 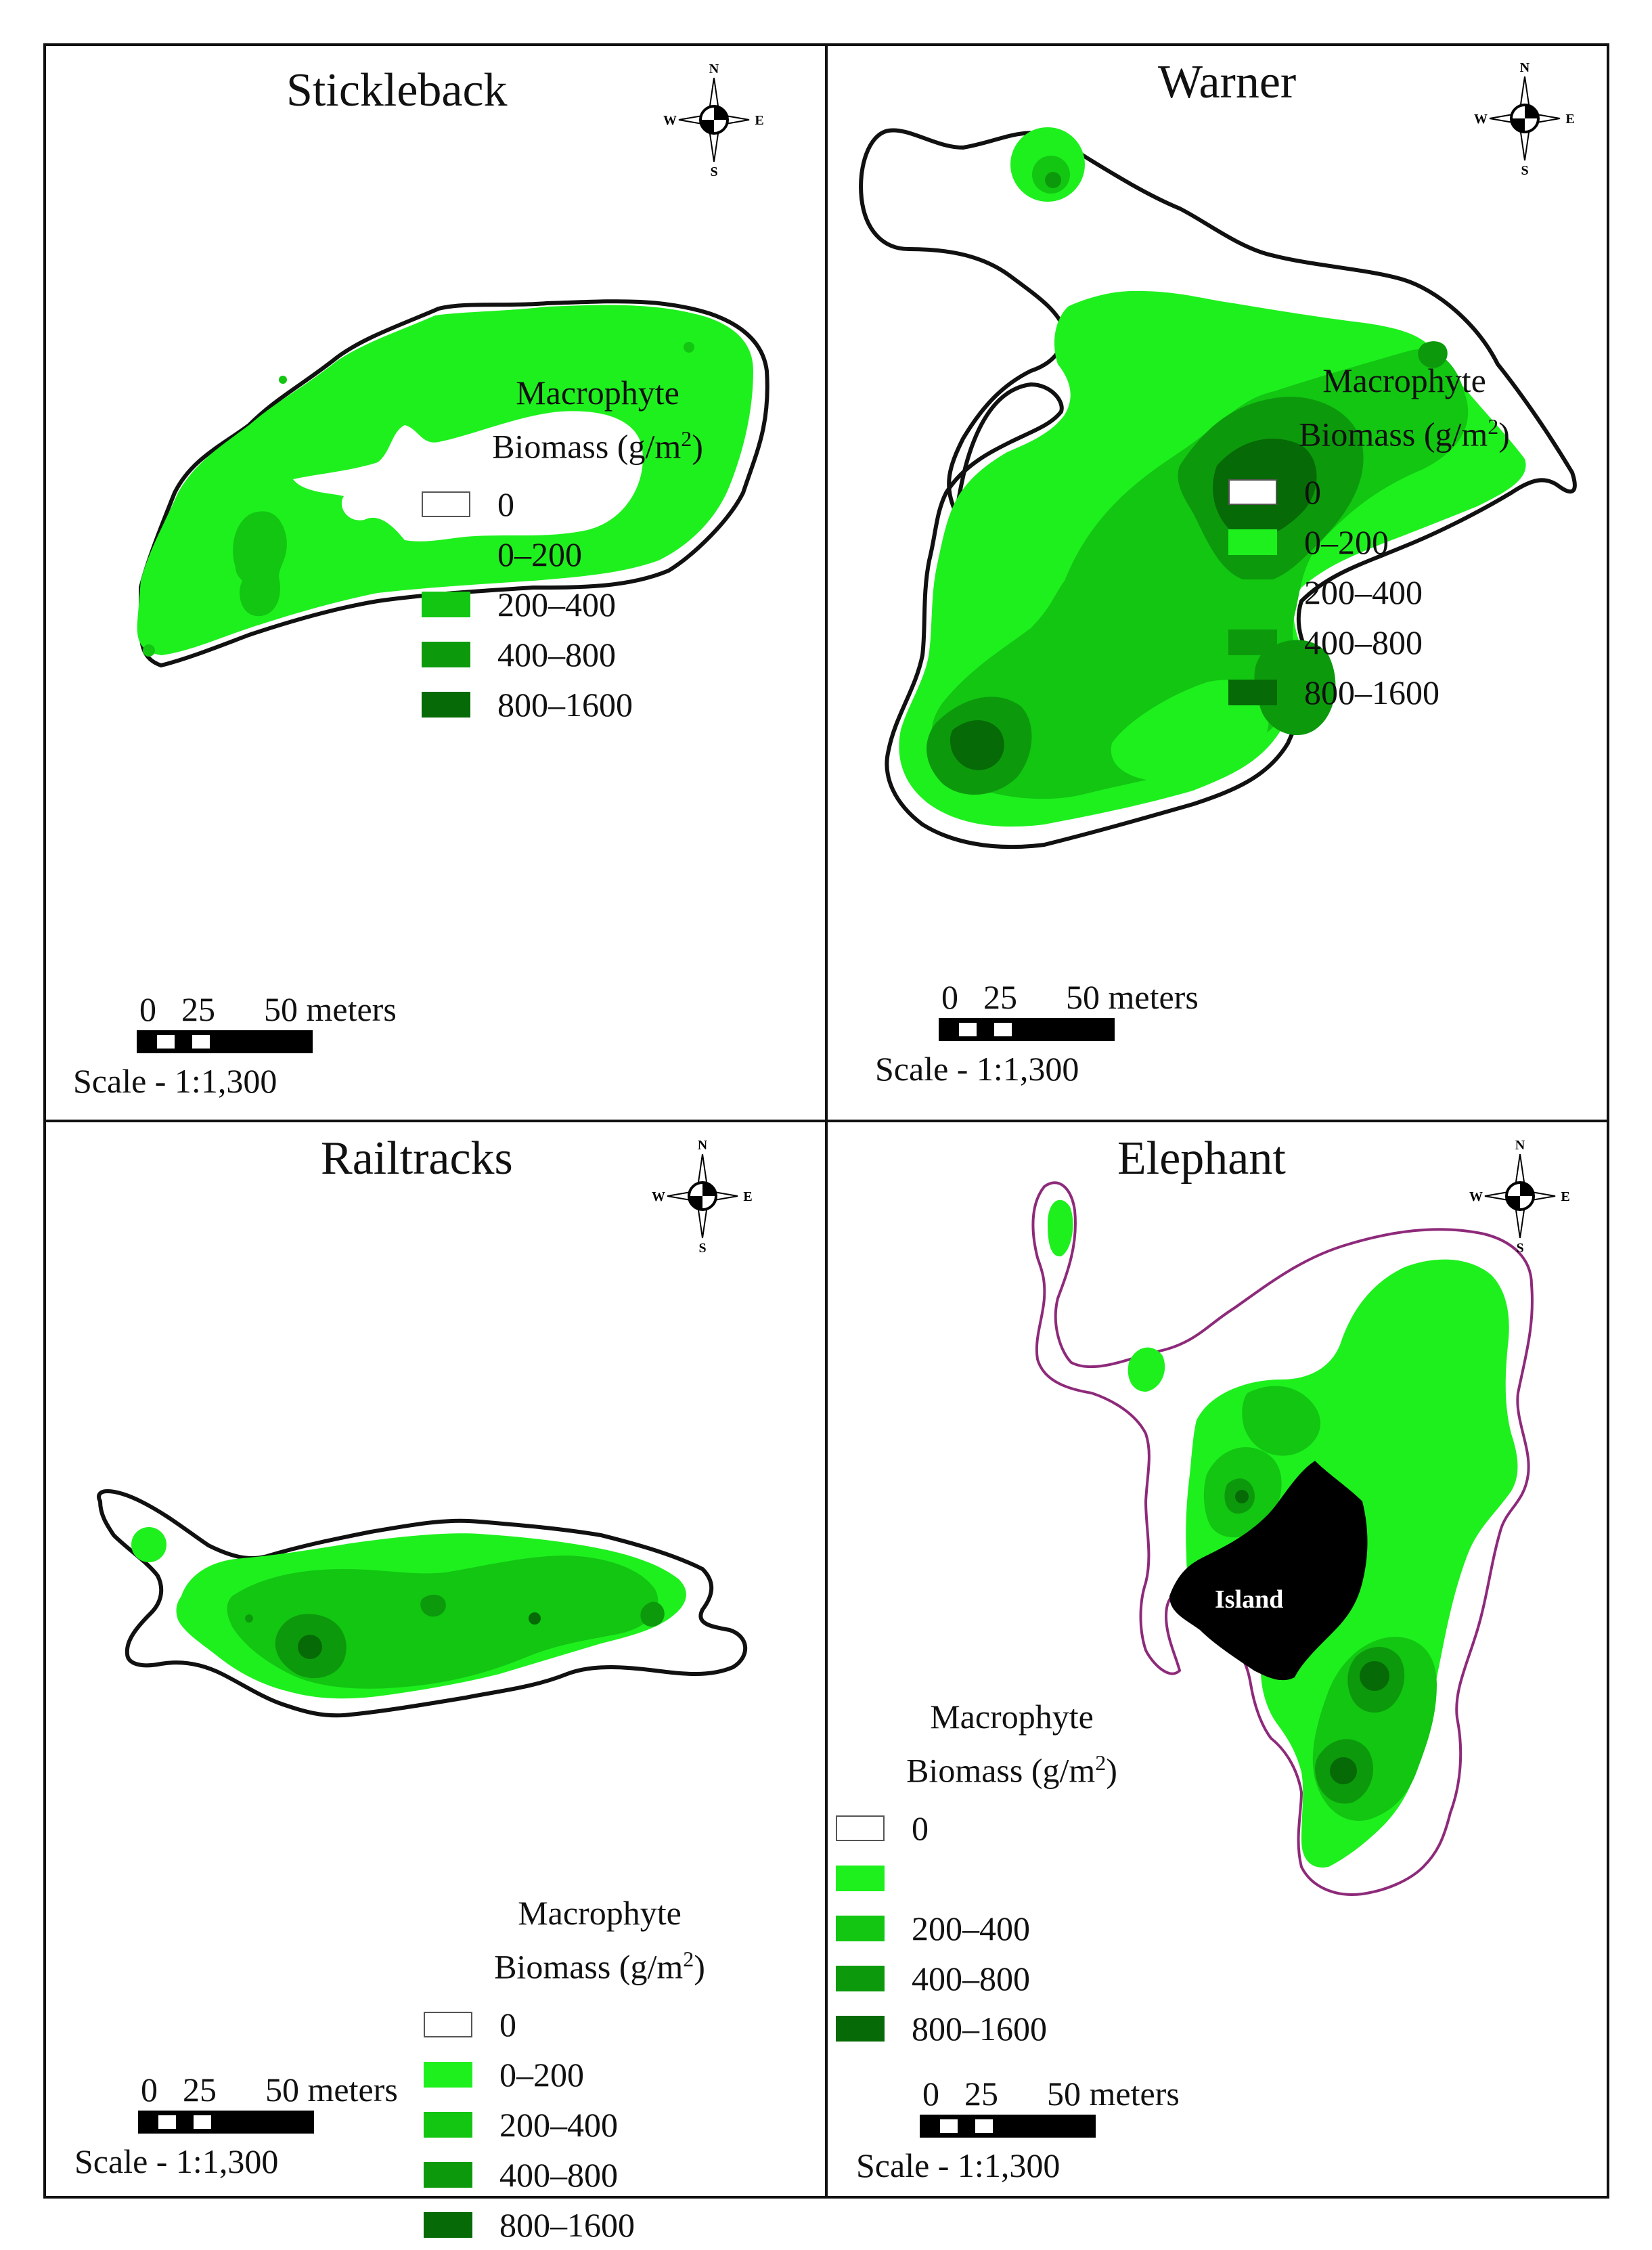 I want to click on stickleback-map, so click(x=453, y=483).